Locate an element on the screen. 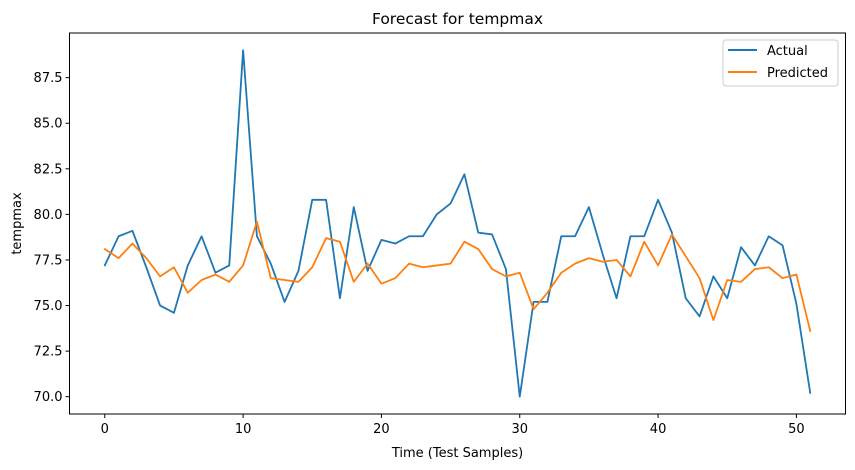 This screenshot has width=855, height=470. x-axis-label: Time (Test Samples) is located at coordinates (457, 453).